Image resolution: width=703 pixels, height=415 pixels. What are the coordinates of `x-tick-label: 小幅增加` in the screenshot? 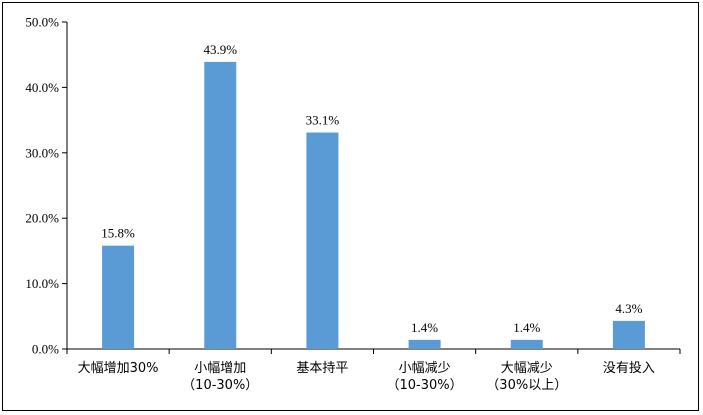 It's located at (220, 368).